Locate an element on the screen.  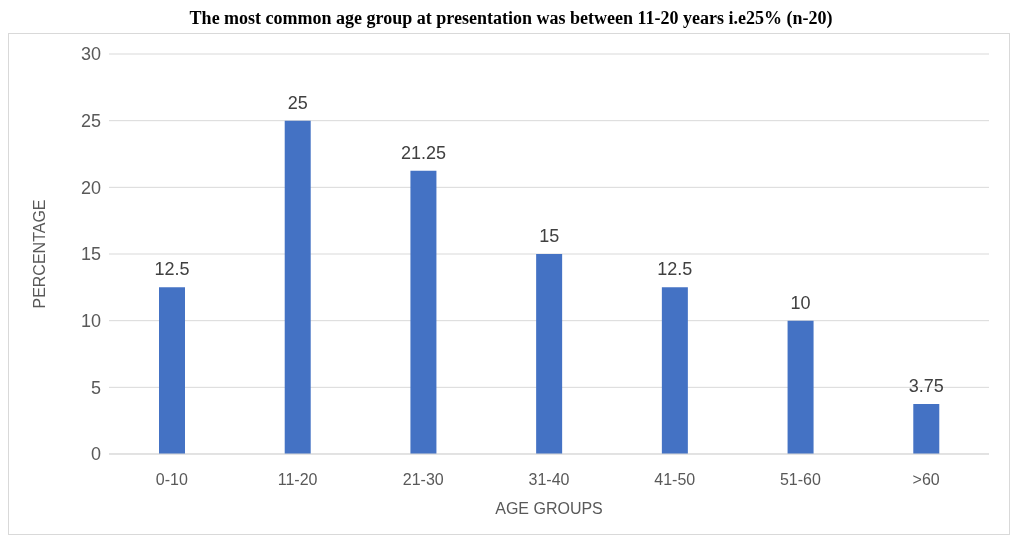
y-tick-label: 10 is located at coordinates (90, 321).